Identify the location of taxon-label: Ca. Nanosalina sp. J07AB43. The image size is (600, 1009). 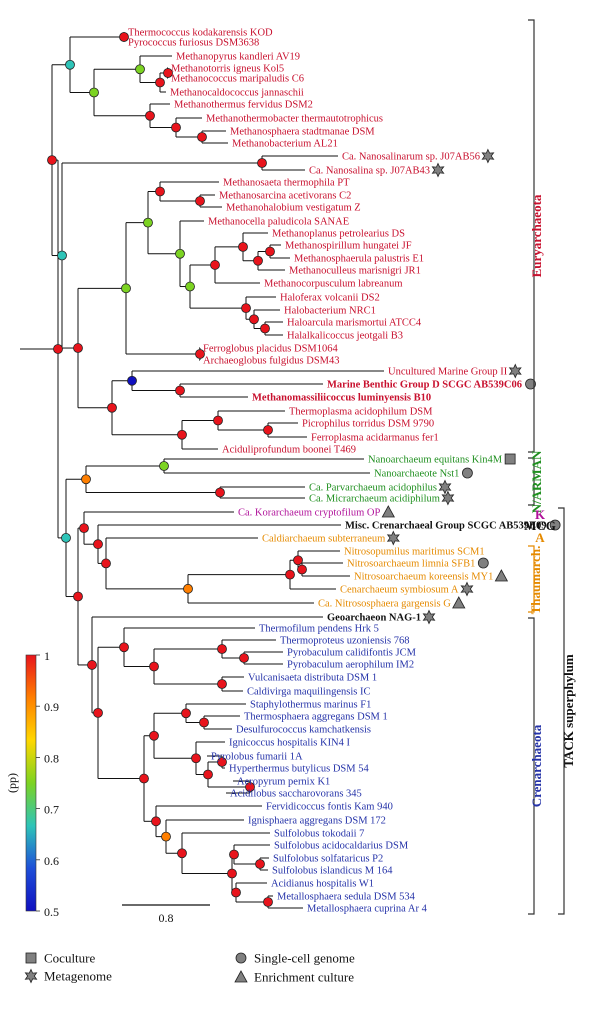
(369, 171).